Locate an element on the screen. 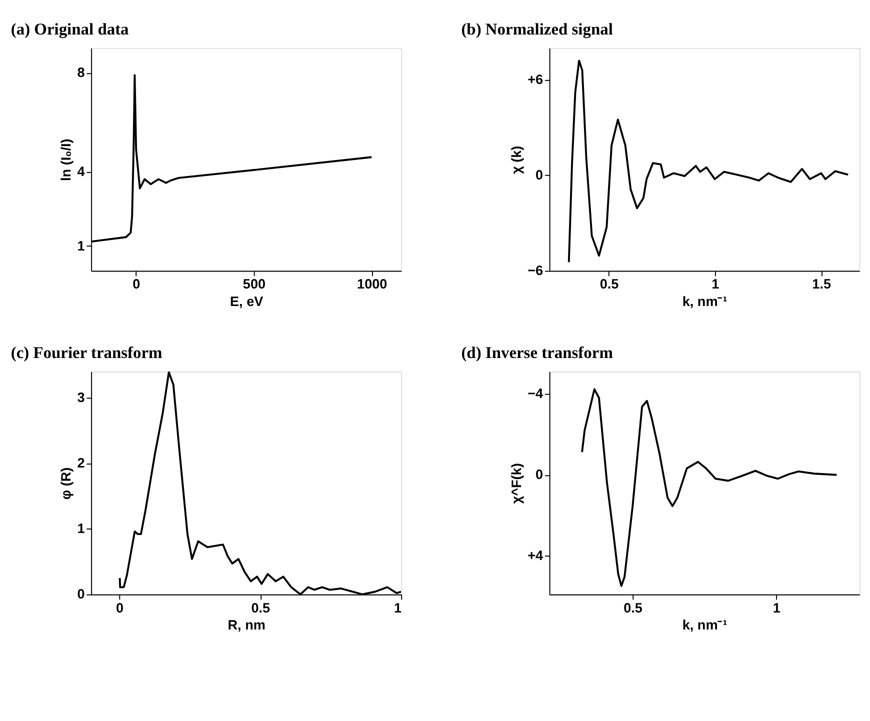 This screenshot has width=870, height=721. chart-title: (d) Inverse transform is located at coordinates (537, 352).